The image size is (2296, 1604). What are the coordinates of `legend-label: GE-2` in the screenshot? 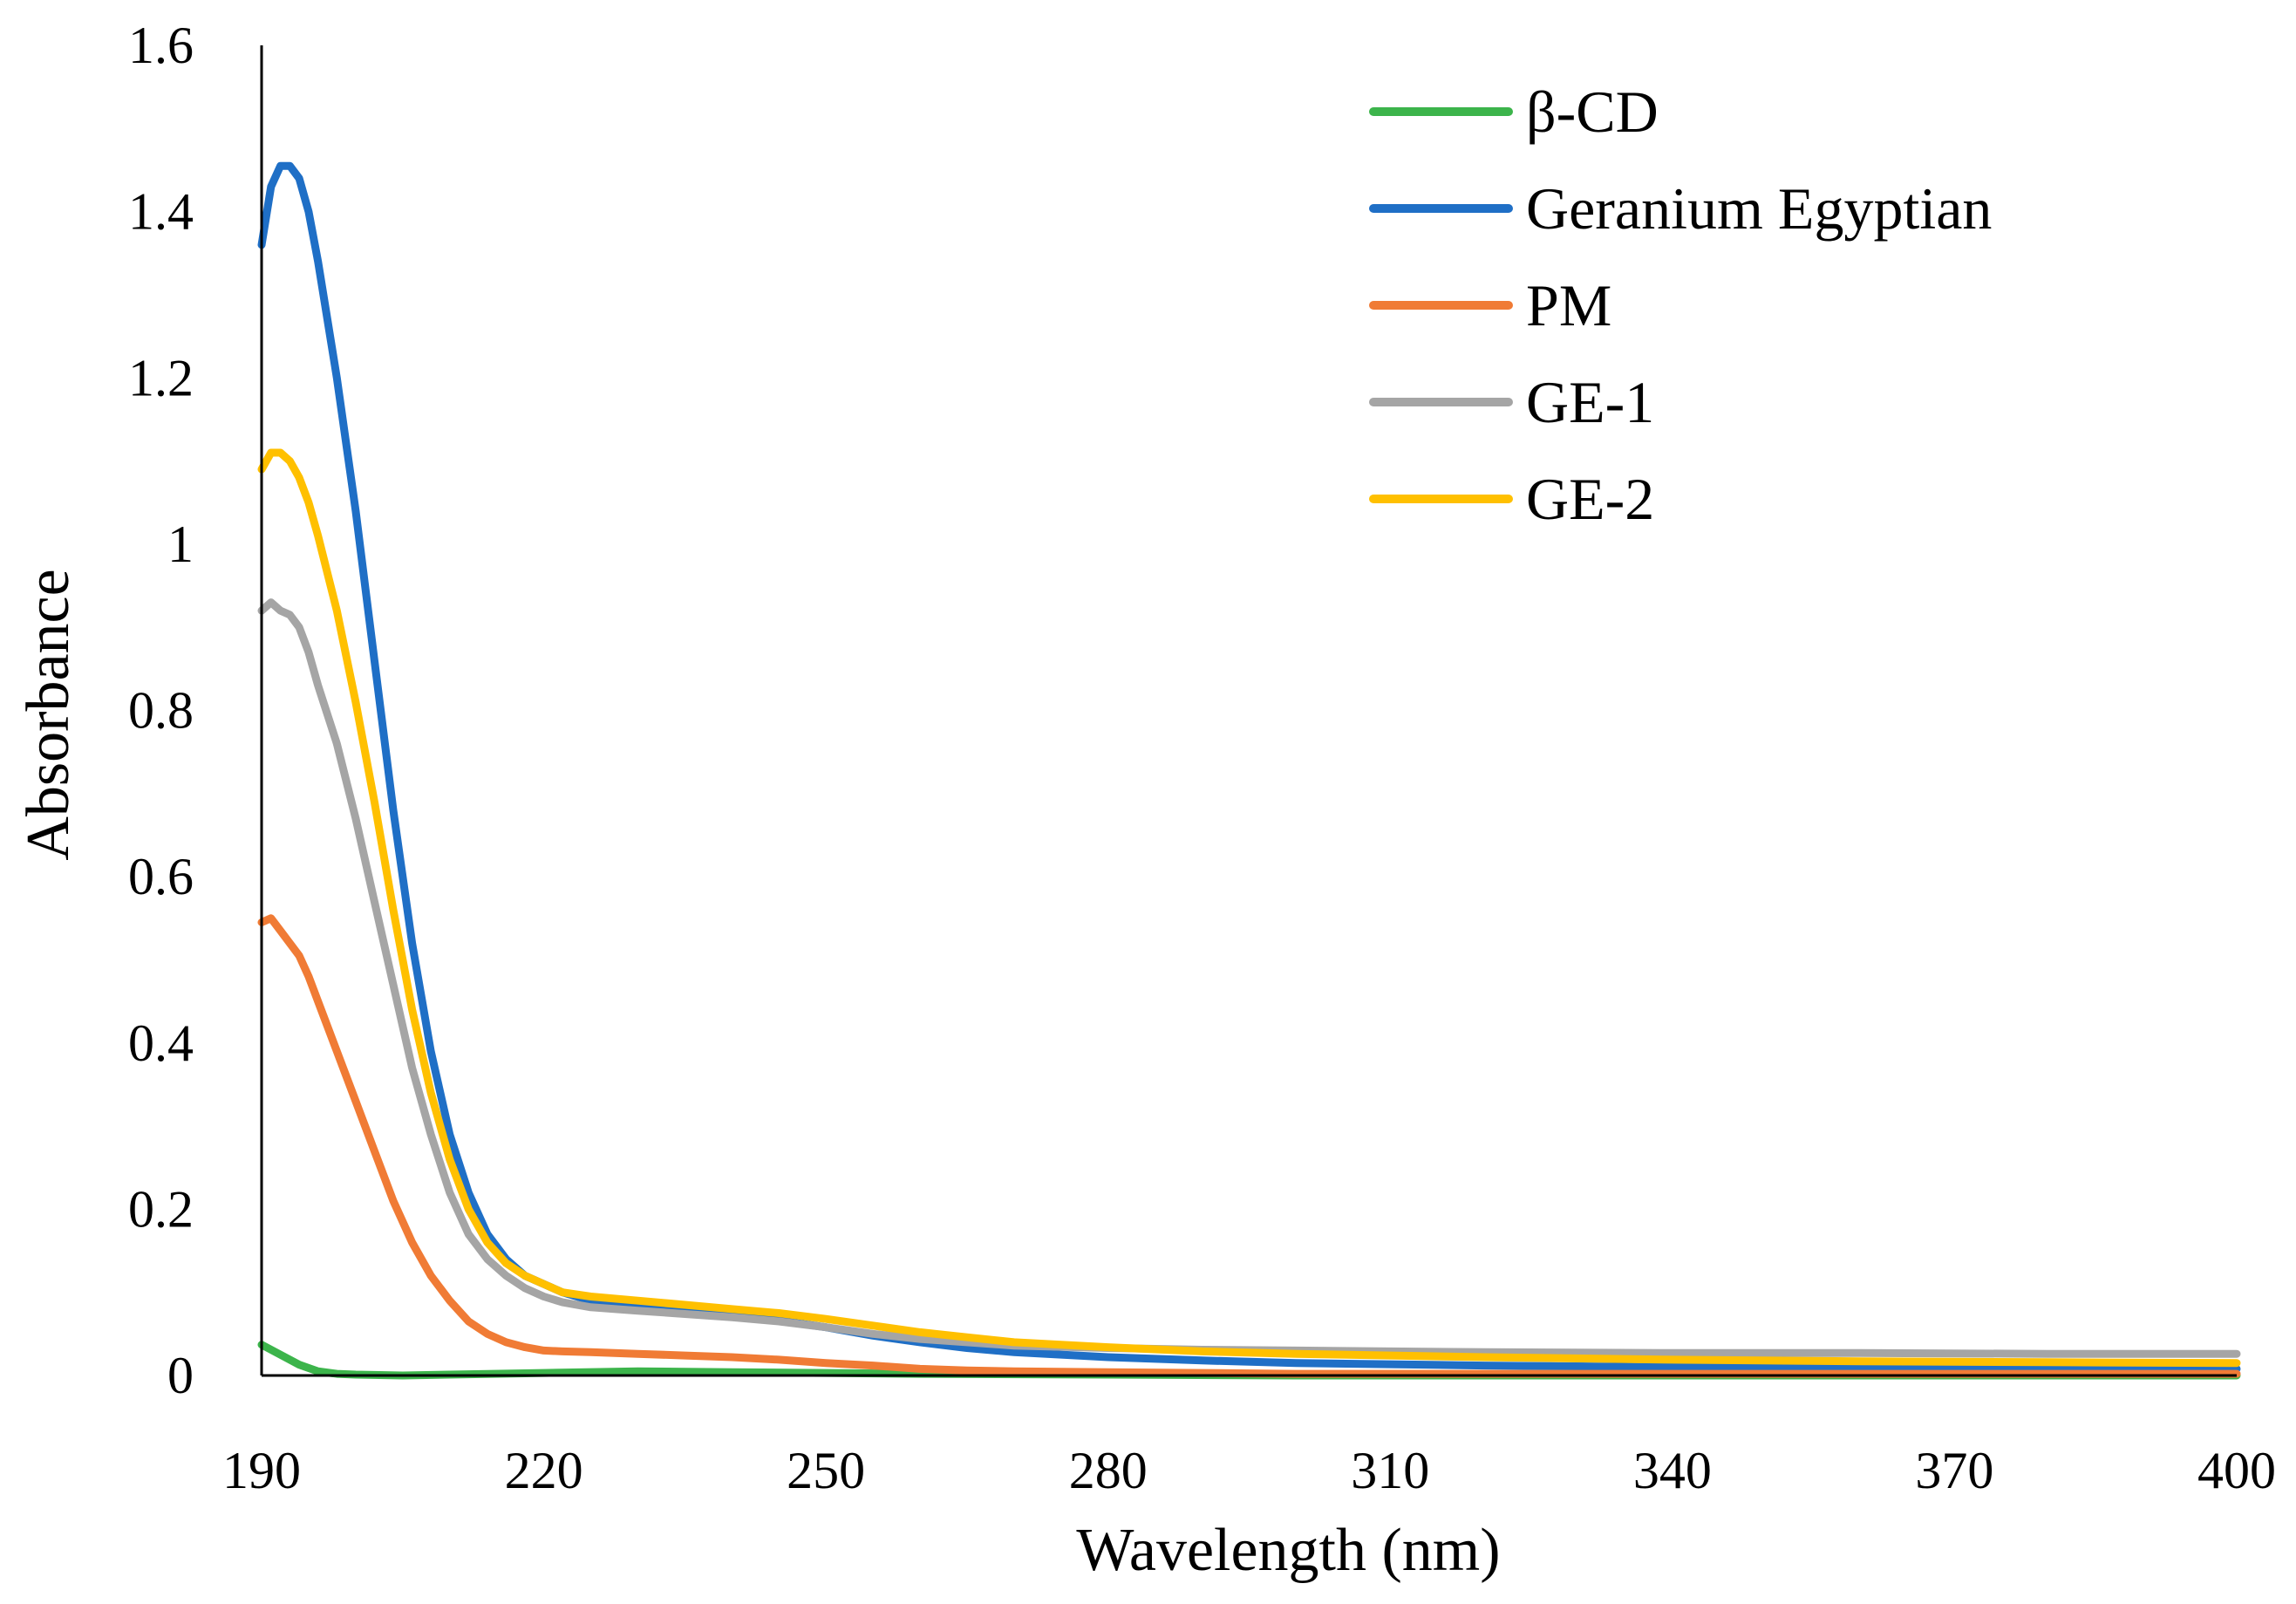 It's located at (1590, 499).